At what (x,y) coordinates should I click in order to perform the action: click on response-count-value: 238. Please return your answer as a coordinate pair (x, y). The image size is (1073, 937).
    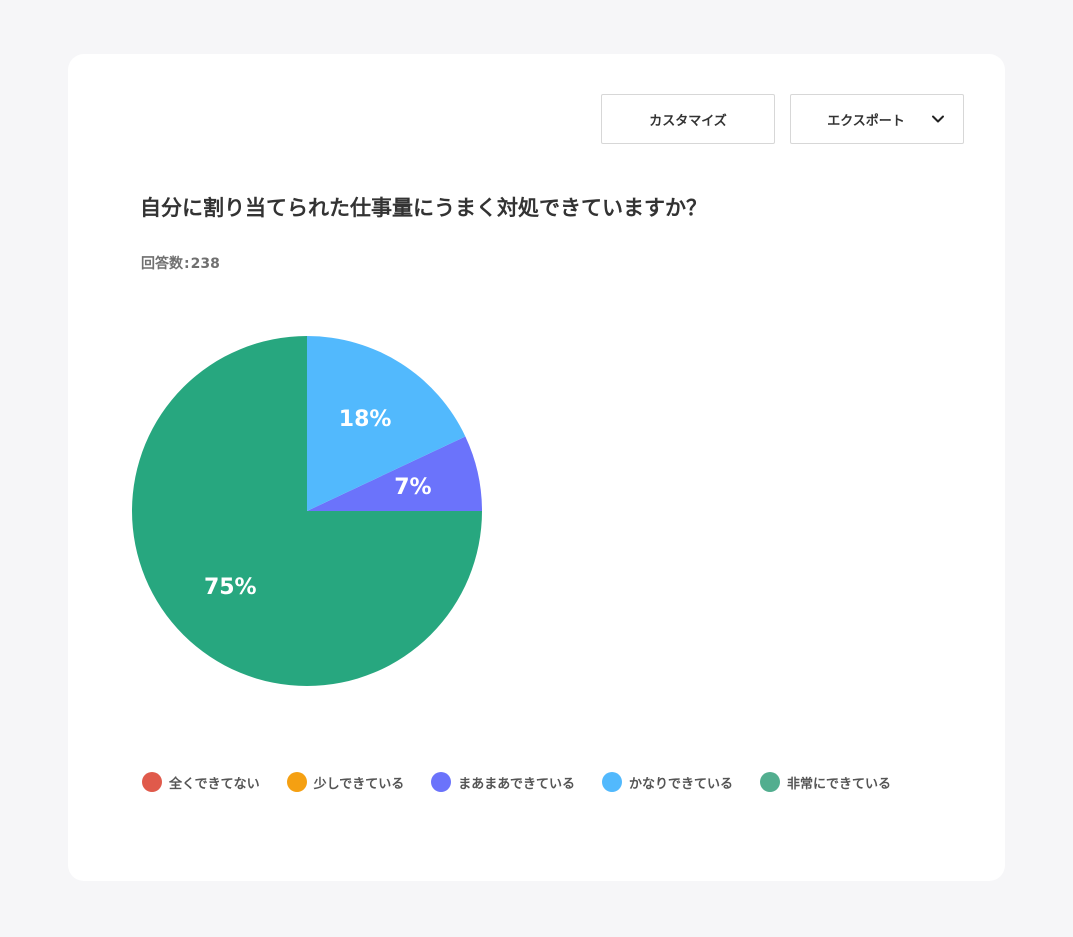
    Looking at the image, I should click on (205, 264).